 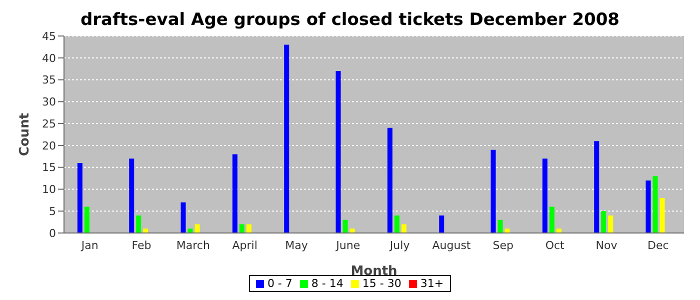 What do you see at coordinates (49, 189) in the screenshot?
I see `y-tick-label: 10` at bounding box center [49, 189].